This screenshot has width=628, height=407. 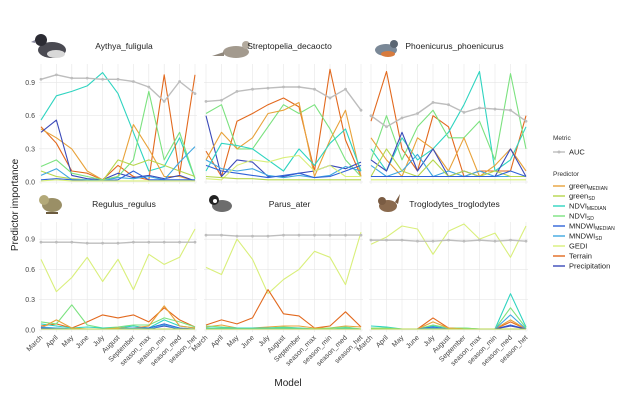 I want to click on panel-Streptopelia_decaocto: Streptopelia_decaocto, so click(x=283, y=112).